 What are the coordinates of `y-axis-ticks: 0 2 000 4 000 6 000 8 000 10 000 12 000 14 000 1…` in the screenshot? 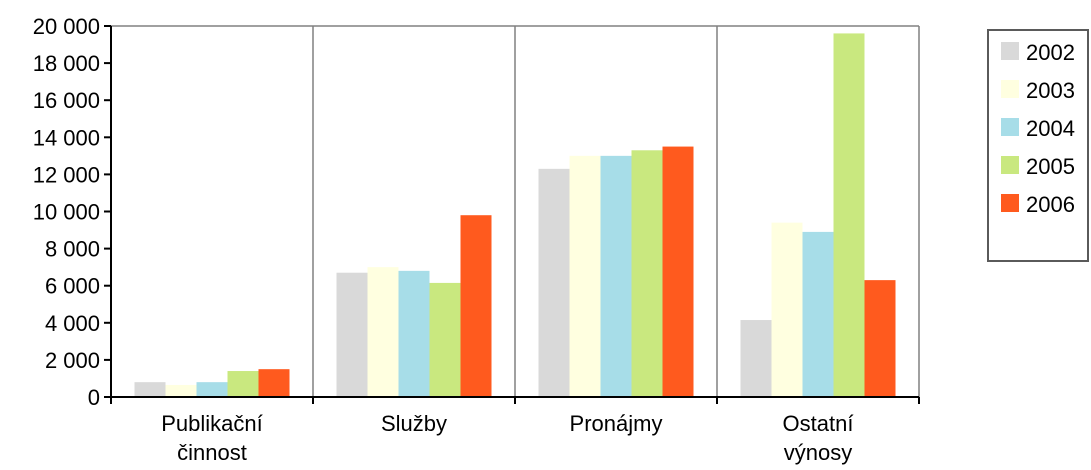 It's located at (72, 212).